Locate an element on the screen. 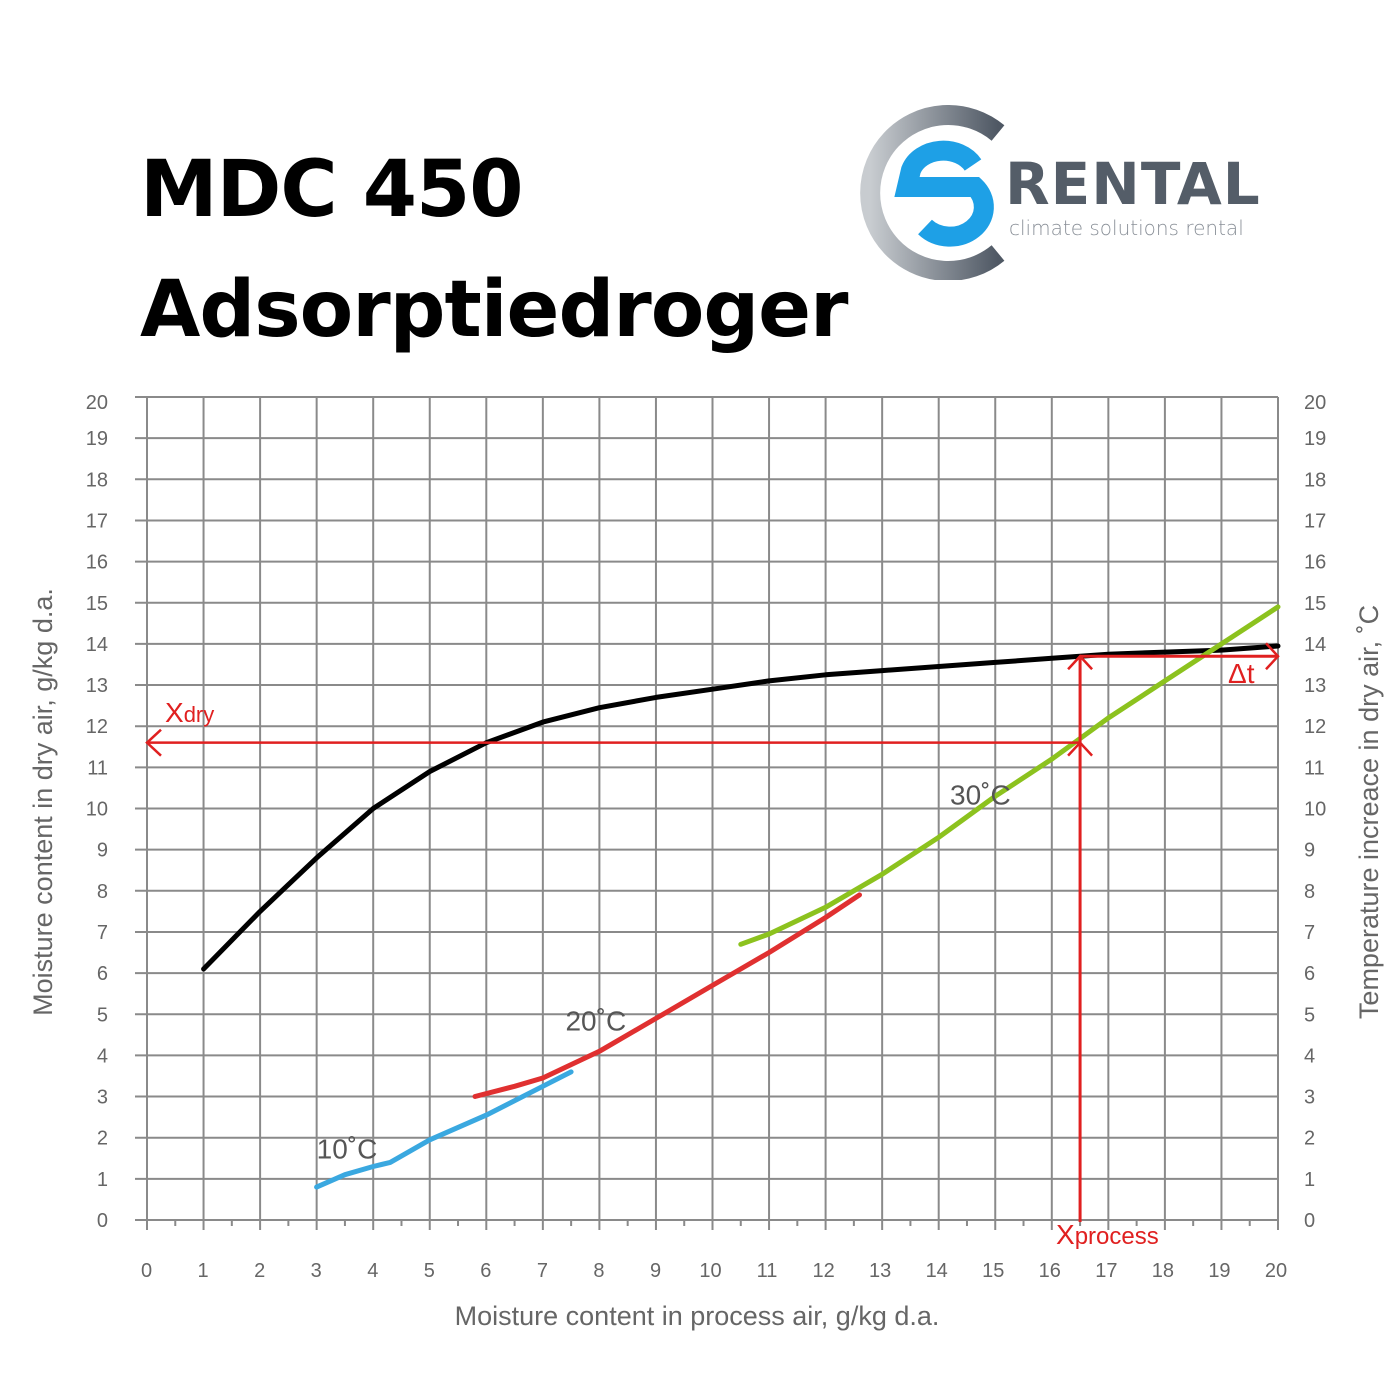 Image resolution: width=1400 pixels, height=1400 pixels. y-tick-label: 7 is located at coordinates (102, 933).